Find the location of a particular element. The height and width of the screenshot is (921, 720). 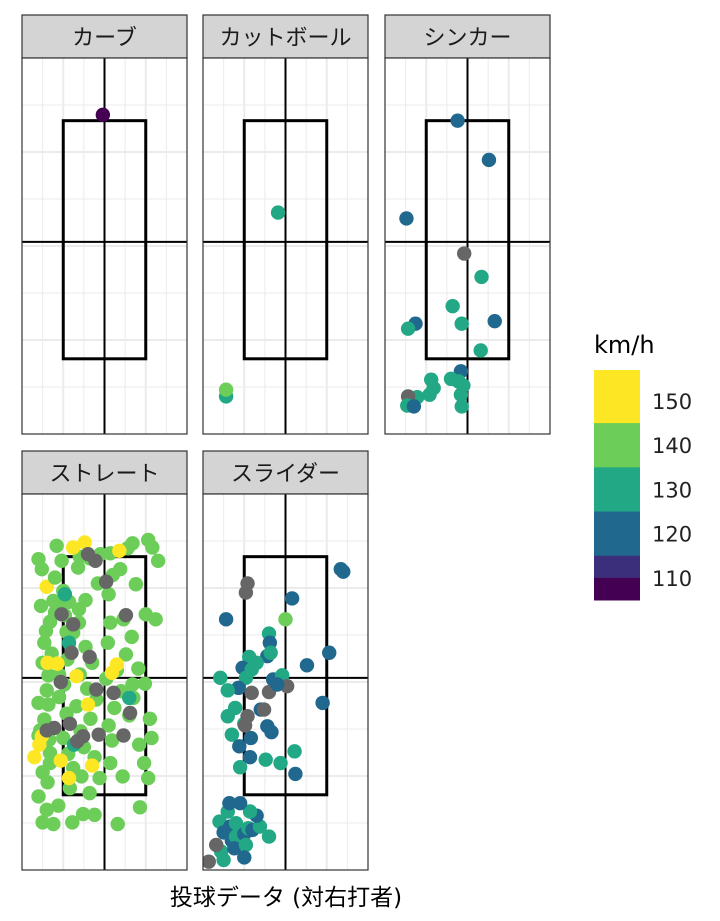

facet-panel: カーブ is located at coordinates (104, 224).